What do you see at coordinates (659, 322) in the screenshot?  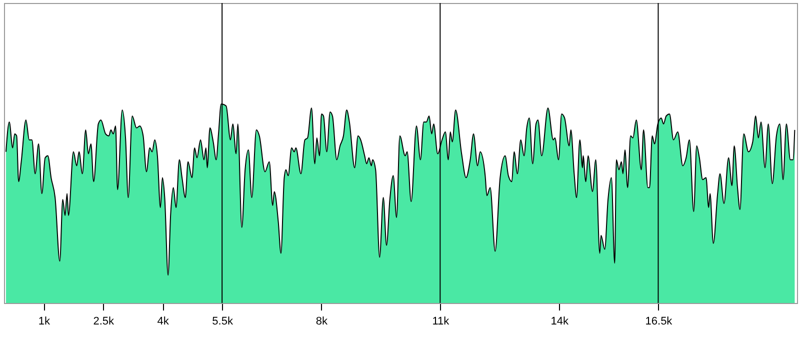 I see `x-tick-label: 16.5k` at bounding box center [659, 322].